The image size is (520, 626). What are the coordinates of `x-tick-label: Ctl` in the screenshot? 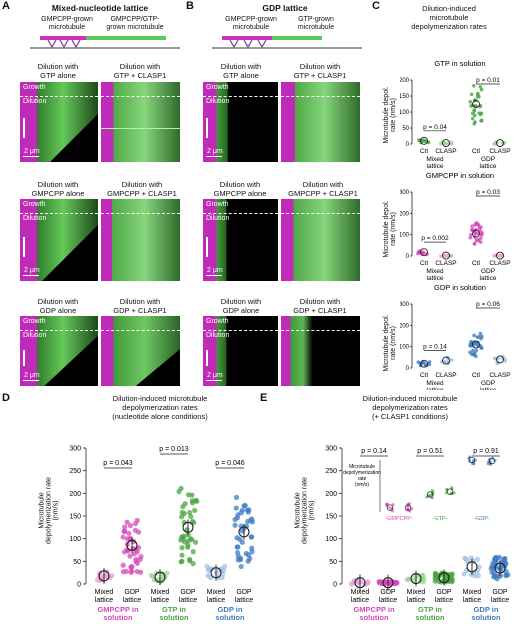 It's located at (476, 375).